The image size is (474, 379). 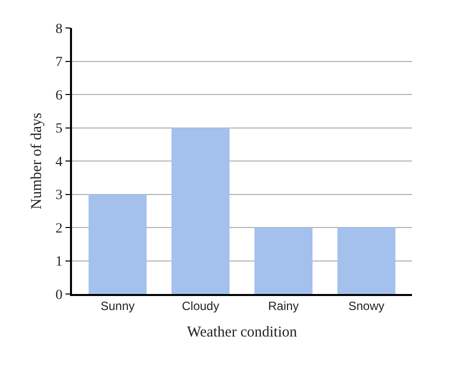 What do you see at coordinates (283, 306) in the screenshot?
I see `x-tick-label: Rainy` at bounding box center [283, 306].